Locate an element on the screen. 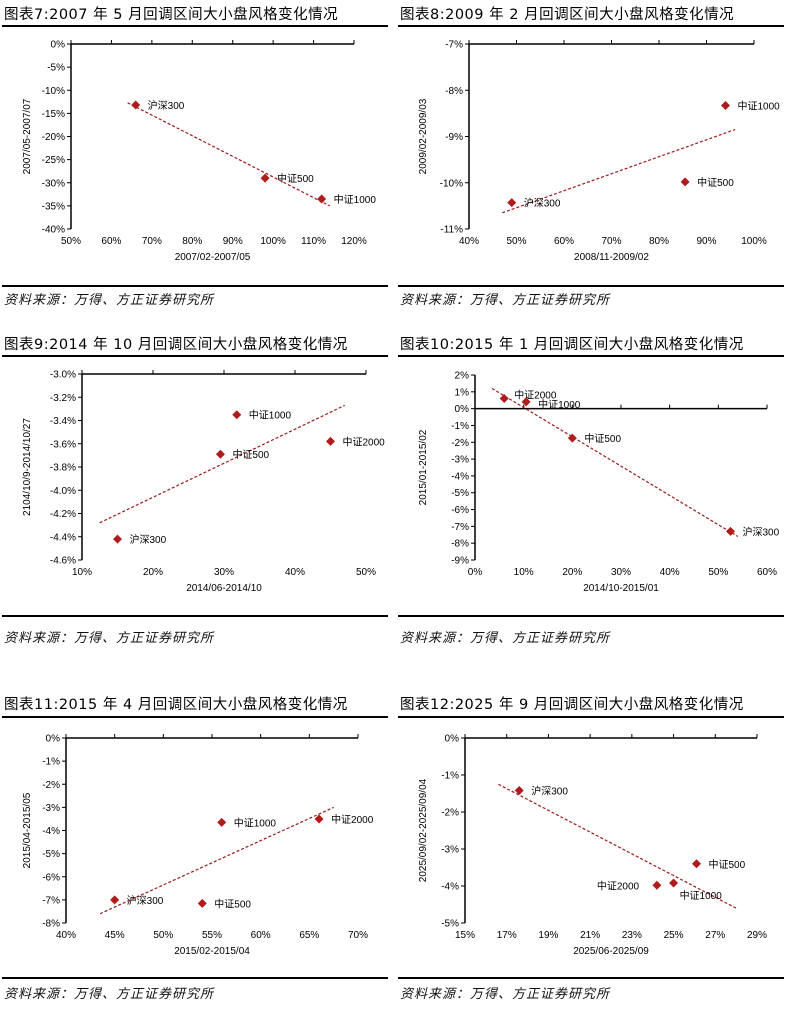 Image resolution: width=793 pixels, height=1010 pixels. y-axis-title: 2104/10/9-2014/10/27 is located at coordinates (27, 467).